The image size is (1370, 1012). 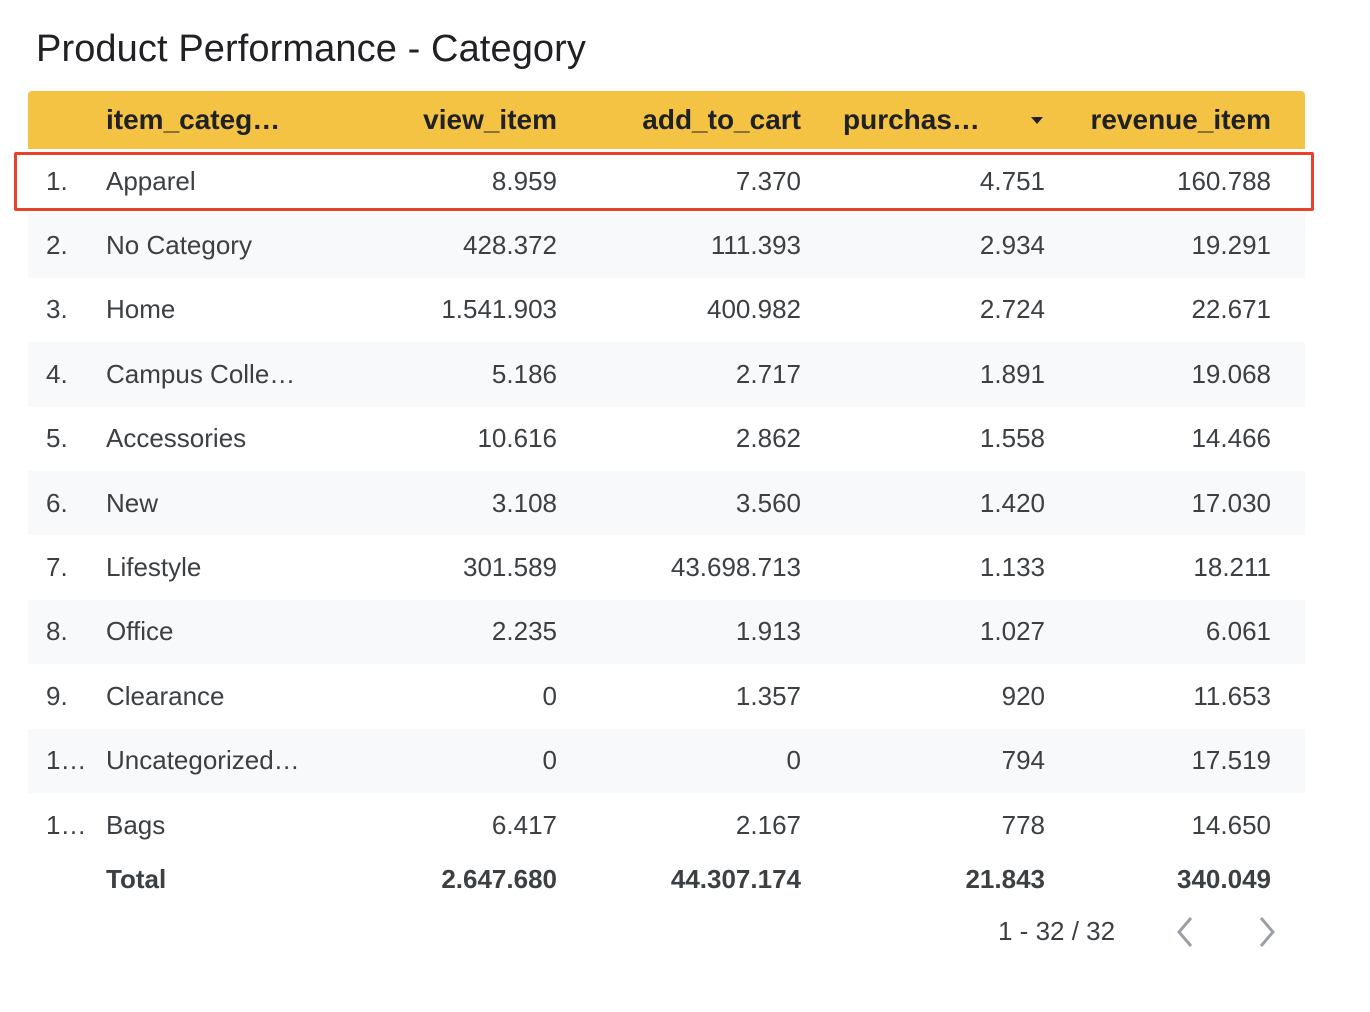 What do you see at coordinates (768, 438) in the screenshot?
I see `row-add-to-cart: 2.862` at bounding box center [768, 438].